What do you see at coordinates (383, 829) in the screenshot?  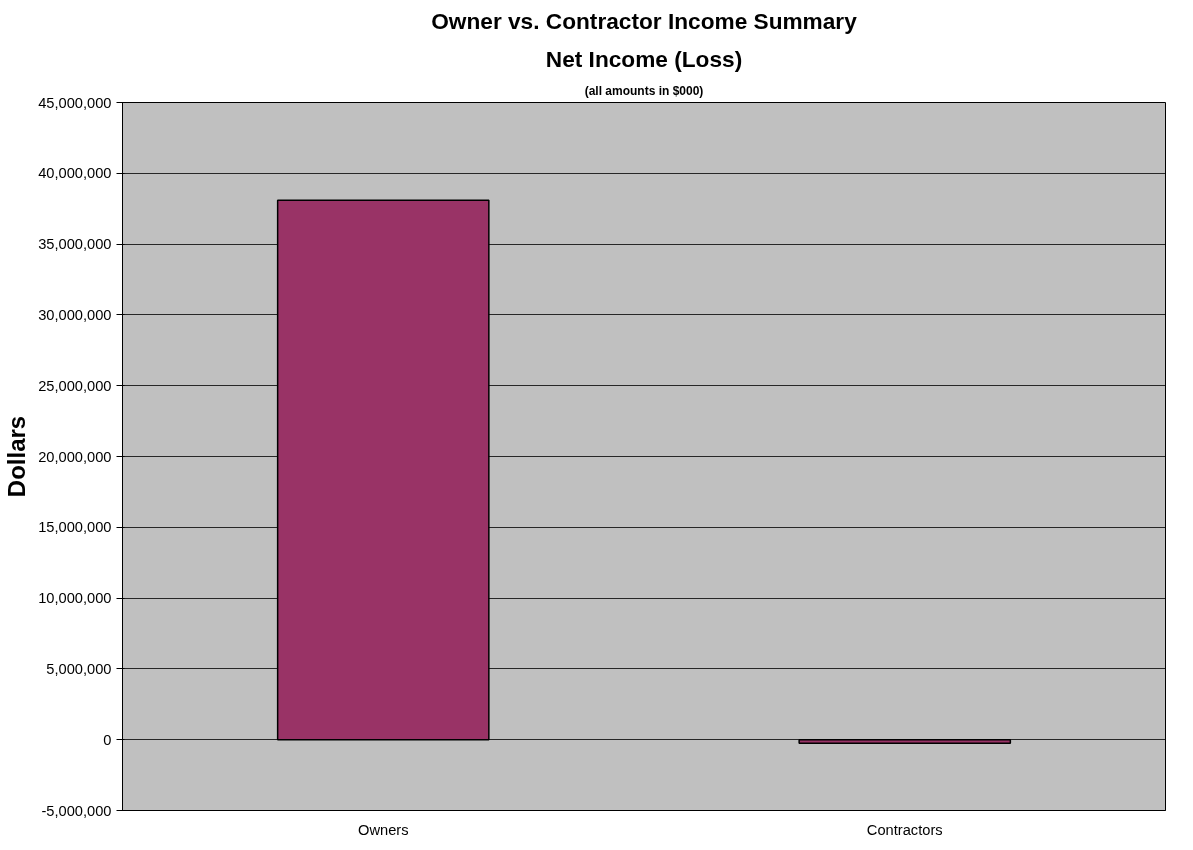 I see `x-tick-label: Owners` at bounding box center [383, 829].